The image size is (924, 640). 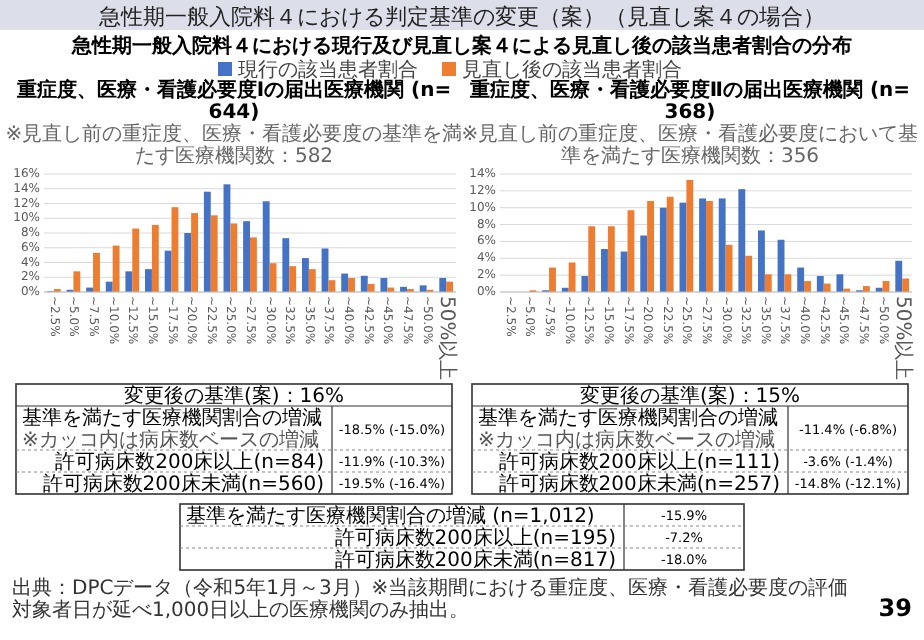 What do you see at coordinates (639, 462) in the screenshot?
I see `text: 許可病床数200床以上(n=111)` at bounding box center [639, 462].